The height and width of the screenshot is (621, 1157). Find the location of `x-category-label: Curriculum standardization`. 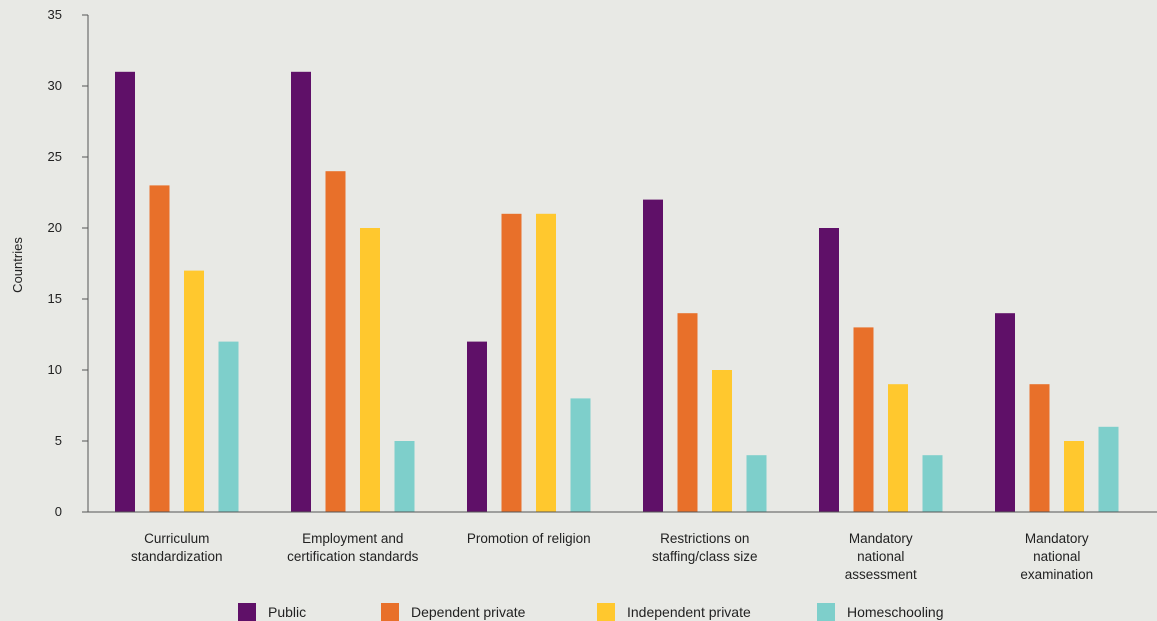

x-category-label: Curriculum standardization is located at coordinates (177, 547).